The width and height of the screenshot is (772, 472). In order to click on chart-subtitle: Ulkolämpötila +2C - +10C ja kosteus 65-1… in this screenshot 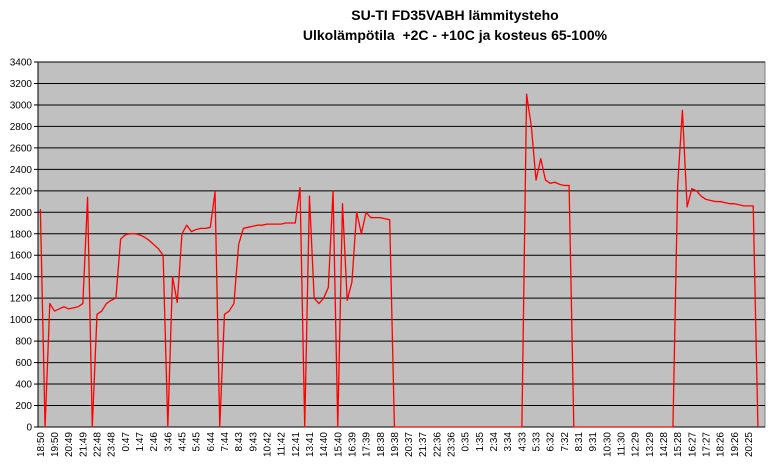, I will do `click(455, 35)`.